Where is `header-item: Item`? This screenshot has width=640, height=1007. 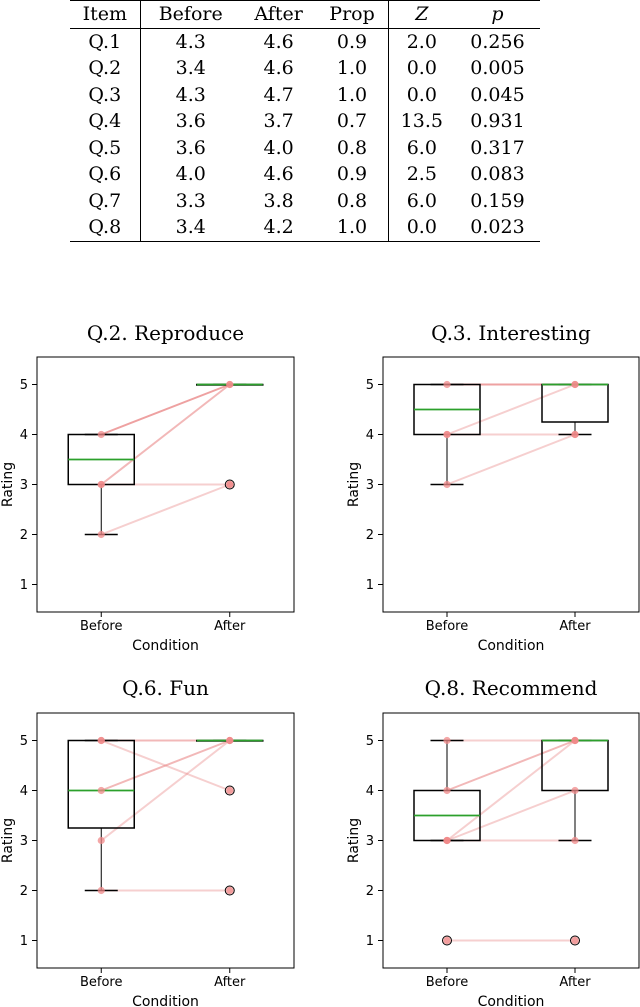
header-item: Item is located at coordinates (105, 14).